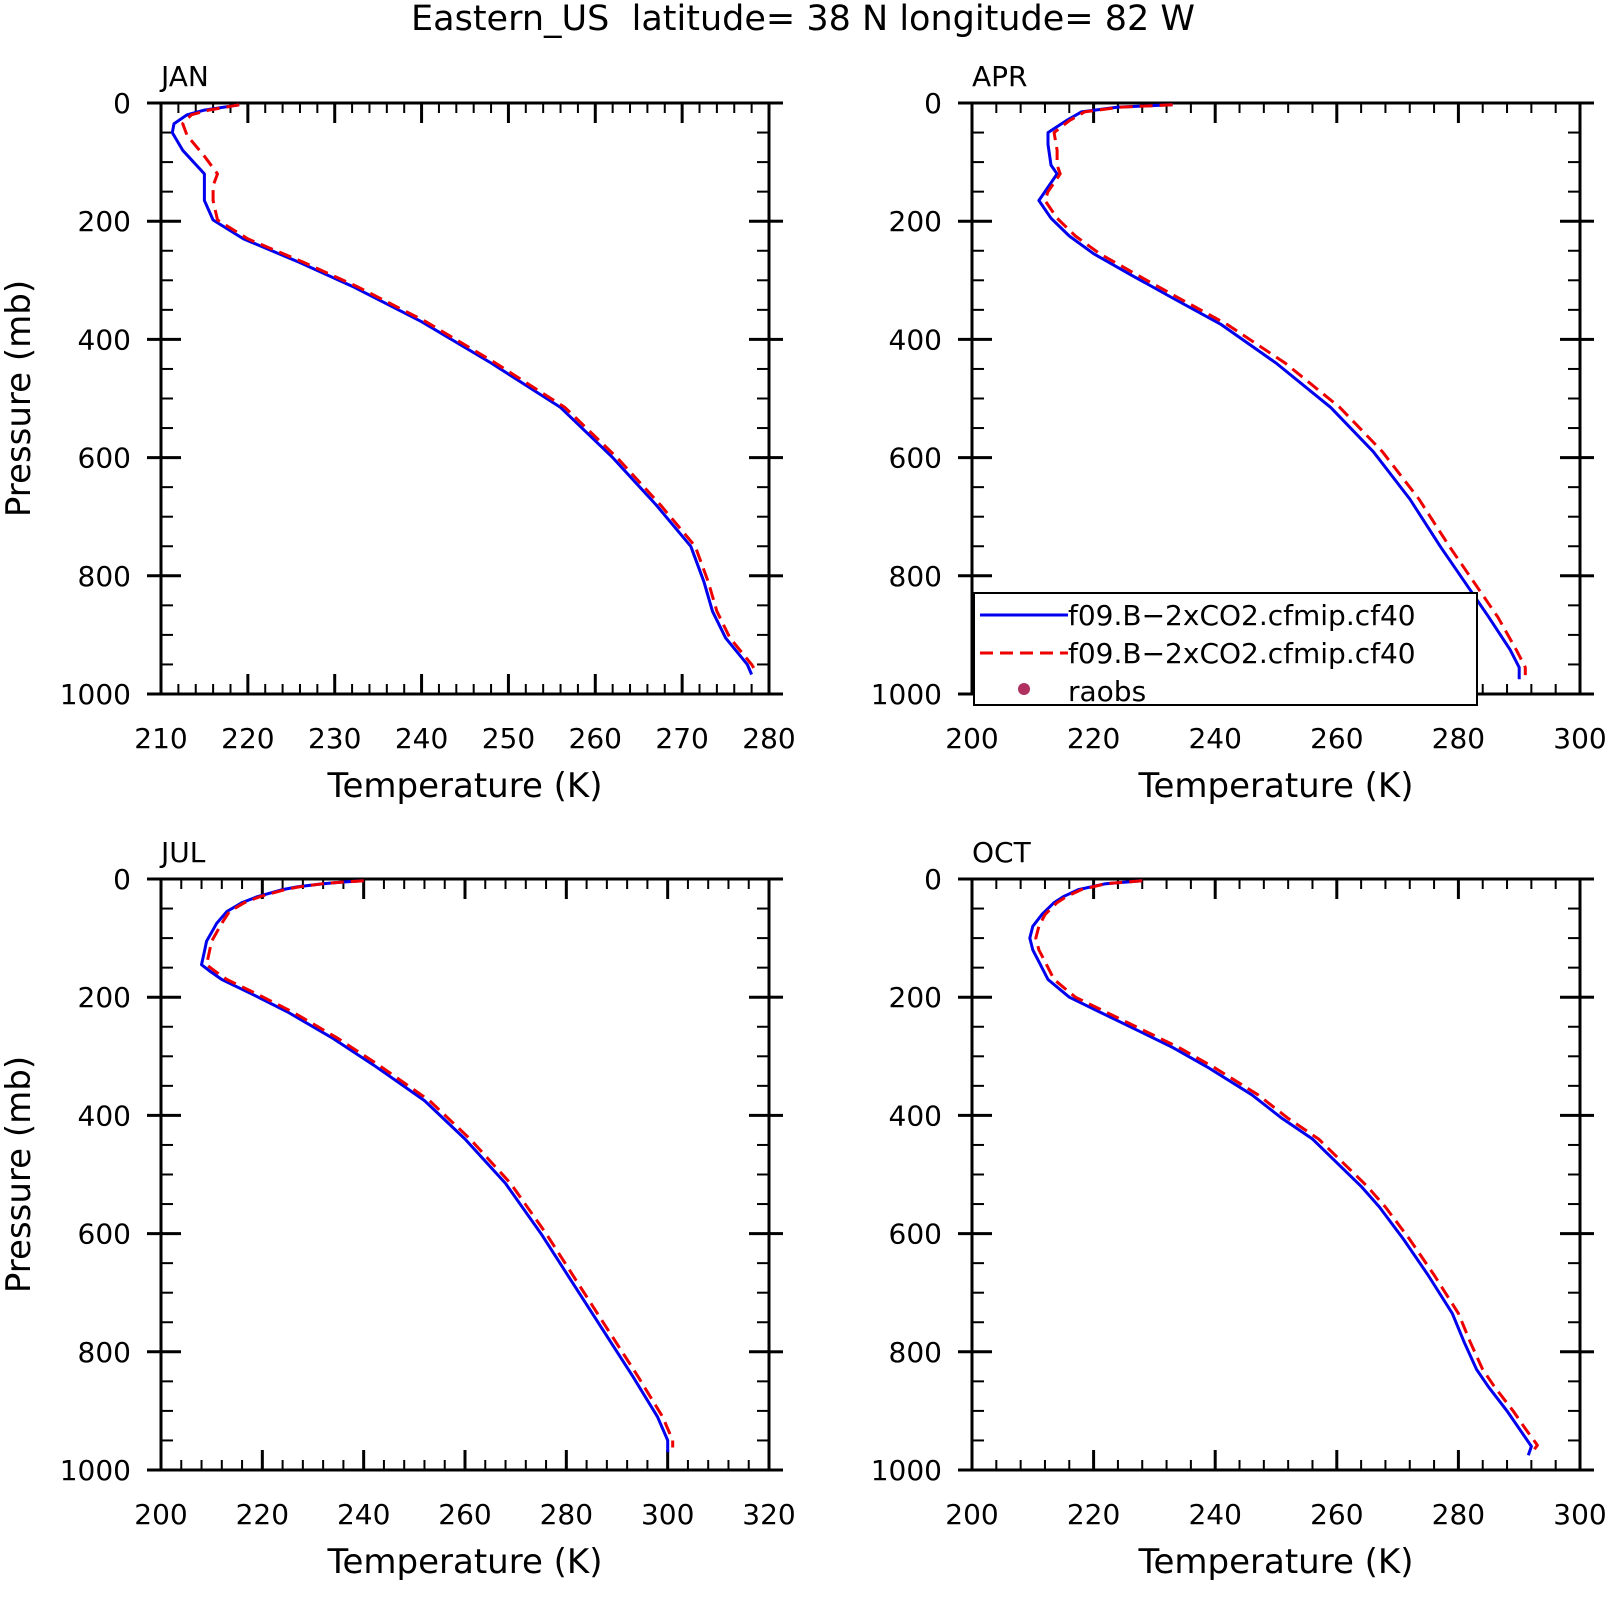 The width and height of the screenshot is (1606, 1600). I want to click on panel-title: OCT, so click(1002, 852).